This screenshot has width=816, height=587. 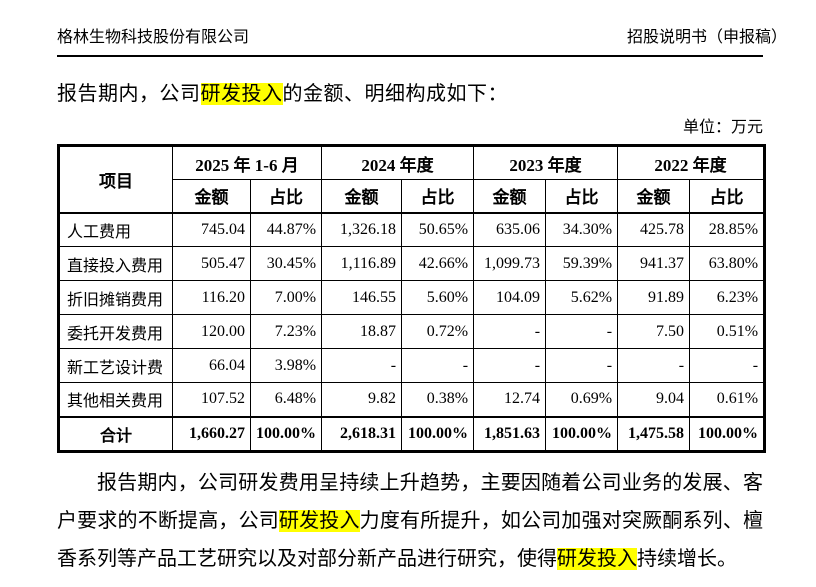 What do you see at coordinates (510, 399) in the screenshot?
I see `cell-value: 12.74` at bounding box center [510, 399].